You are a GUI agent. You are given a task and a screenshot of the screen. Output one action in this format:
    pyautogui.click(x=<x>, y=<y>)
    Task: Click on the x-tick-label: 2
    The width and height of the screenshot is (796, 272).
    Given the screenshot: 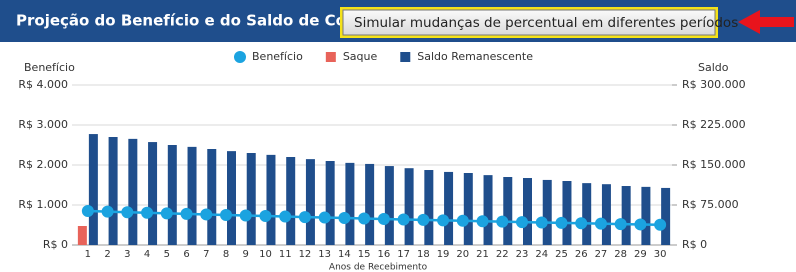 What is the action you would take?
    pyautogui.click(x=107, y=254)
    